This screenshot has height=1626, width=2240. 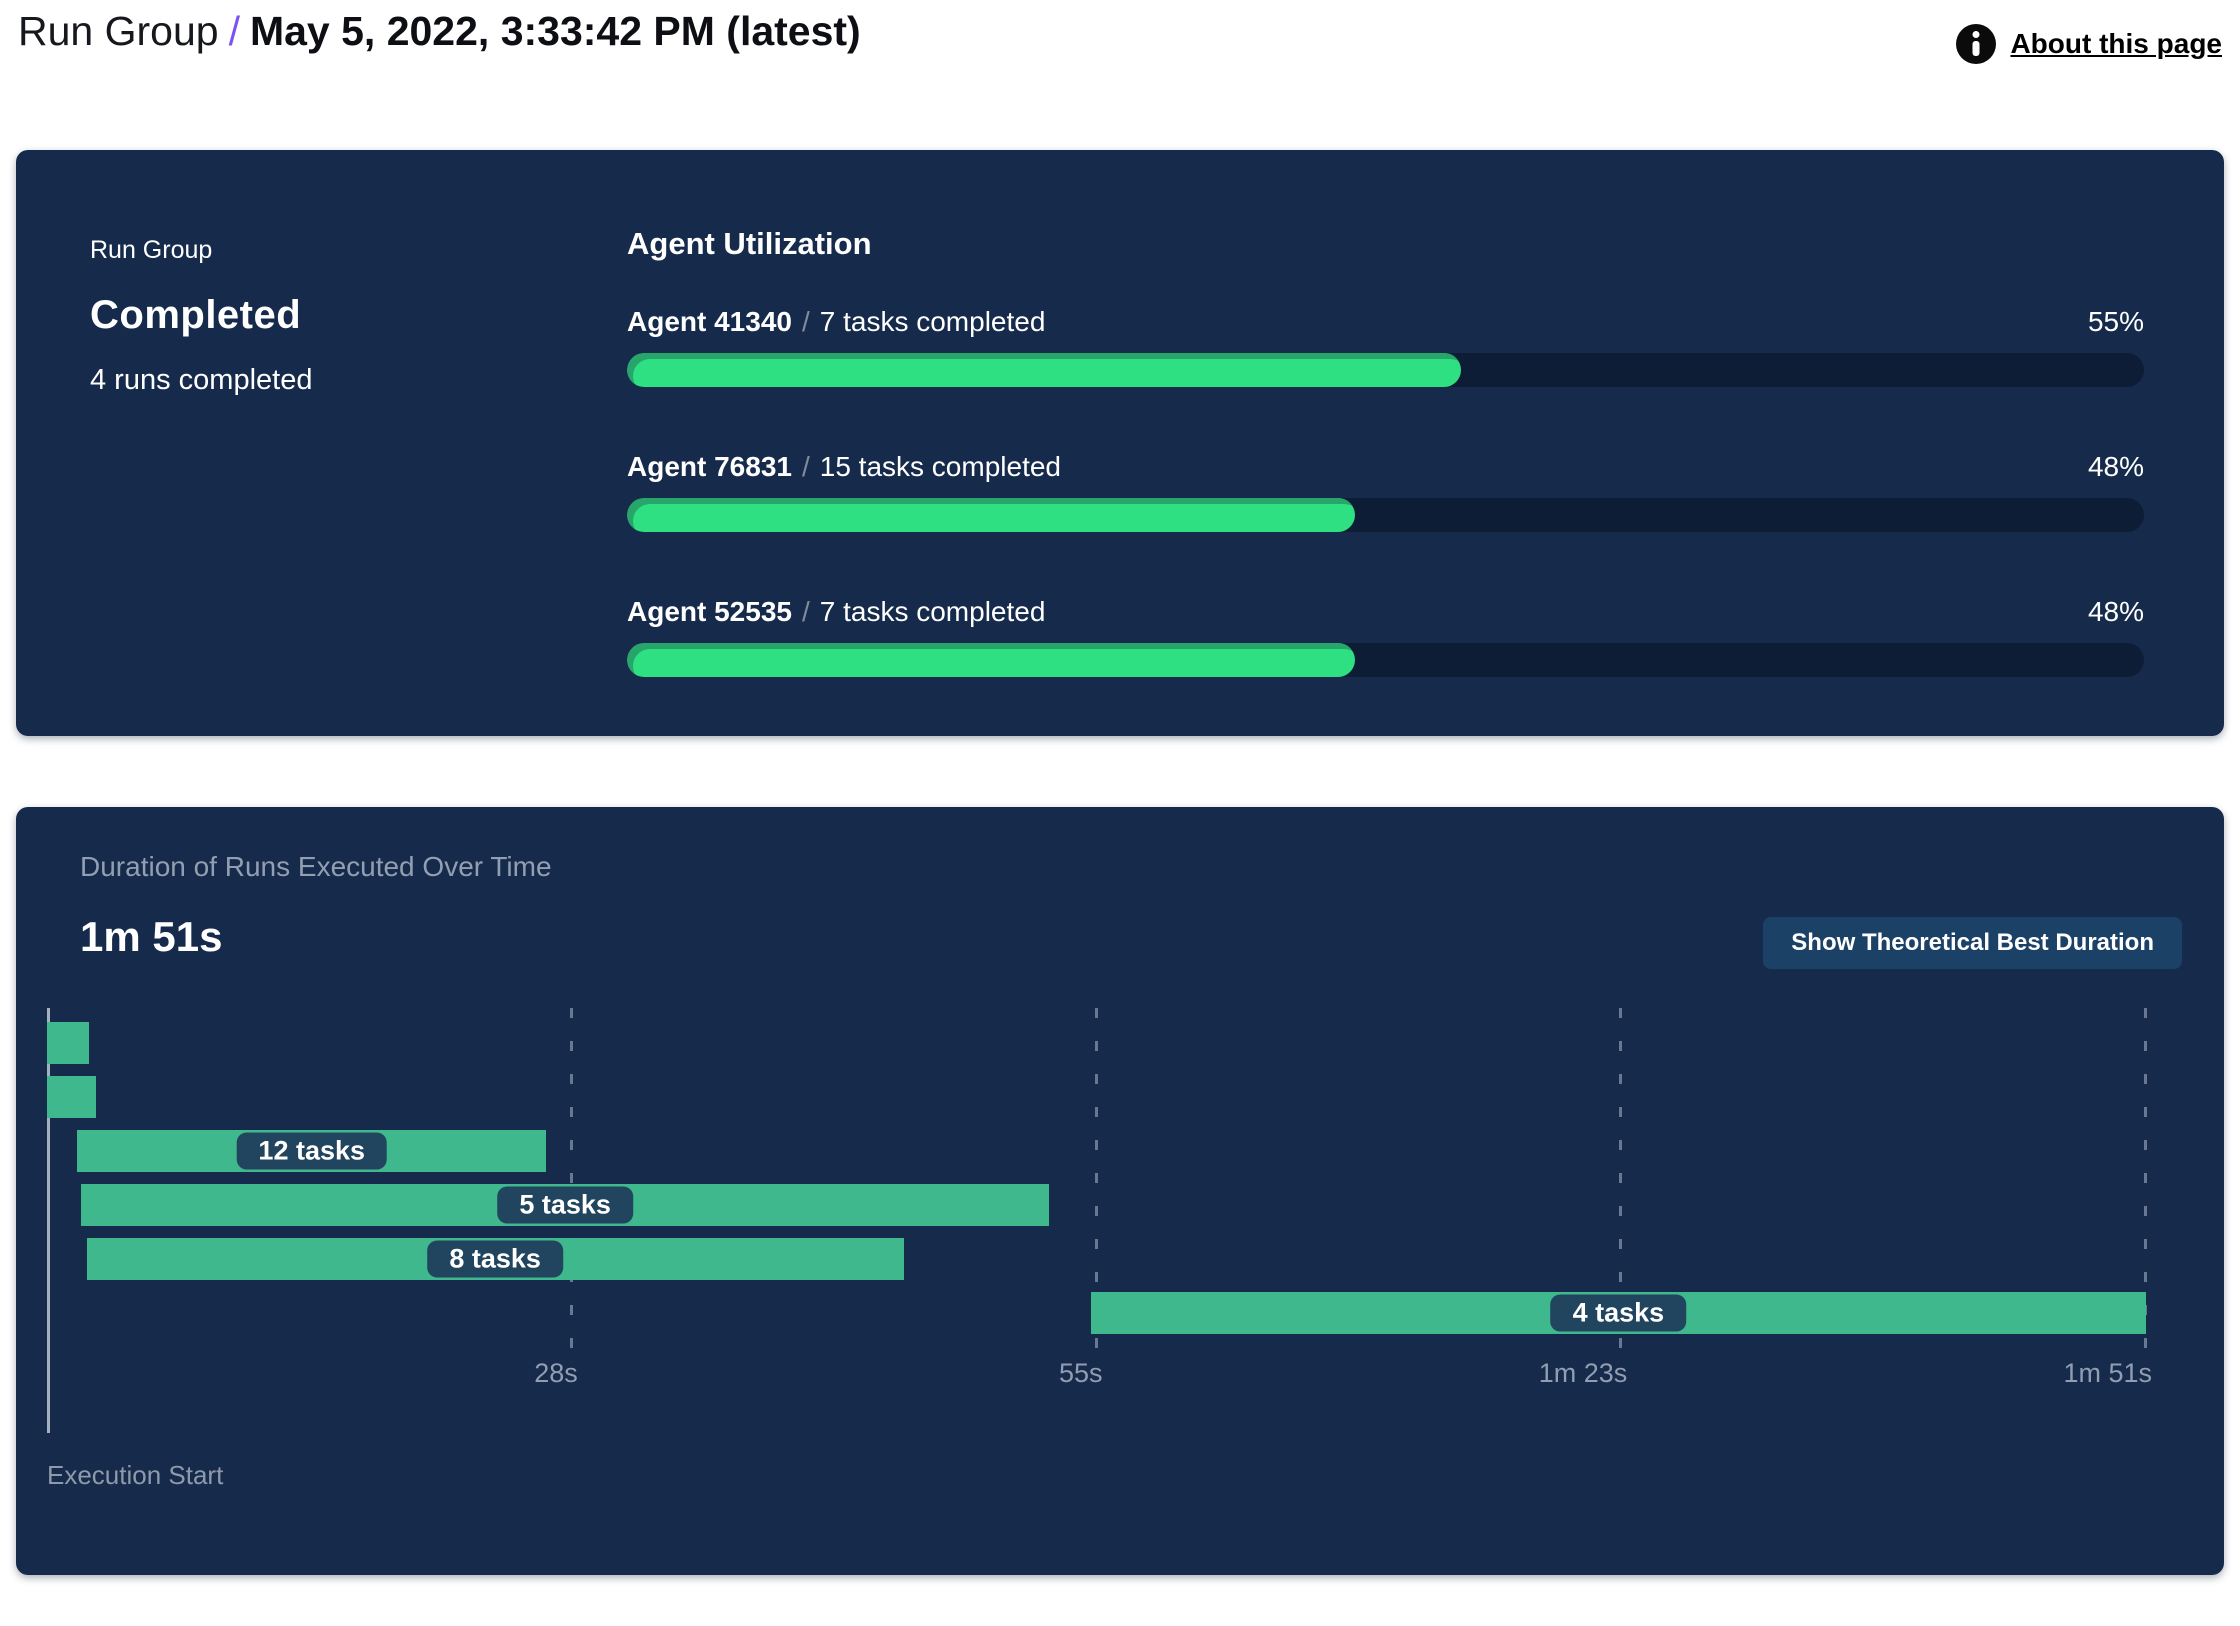 What do you see at coordinates (709, 321) in the screenshot?
I see `agent-name: Agent 41340` at bounding box center [709, 321].